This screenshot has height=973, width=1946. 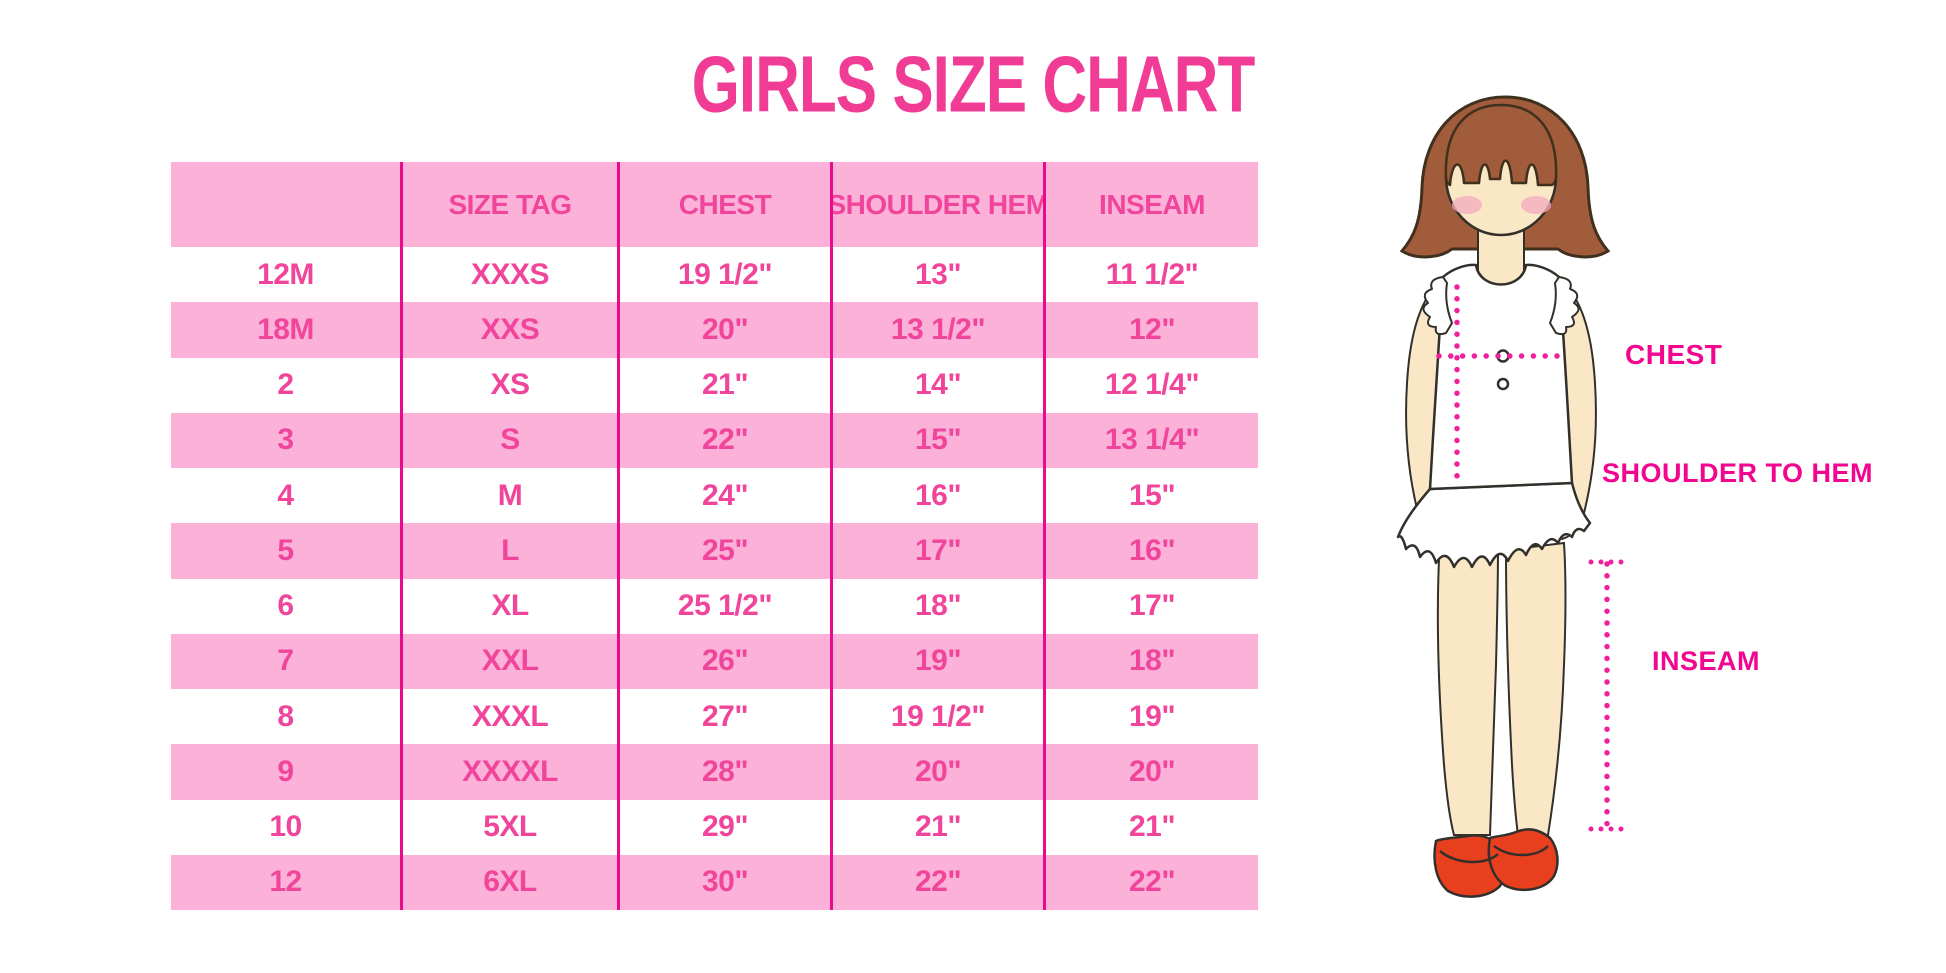 What do you see at coordinates (285, 716) in the screenshot?
I see `table-cell: 8` at bounding box center [285, 716].